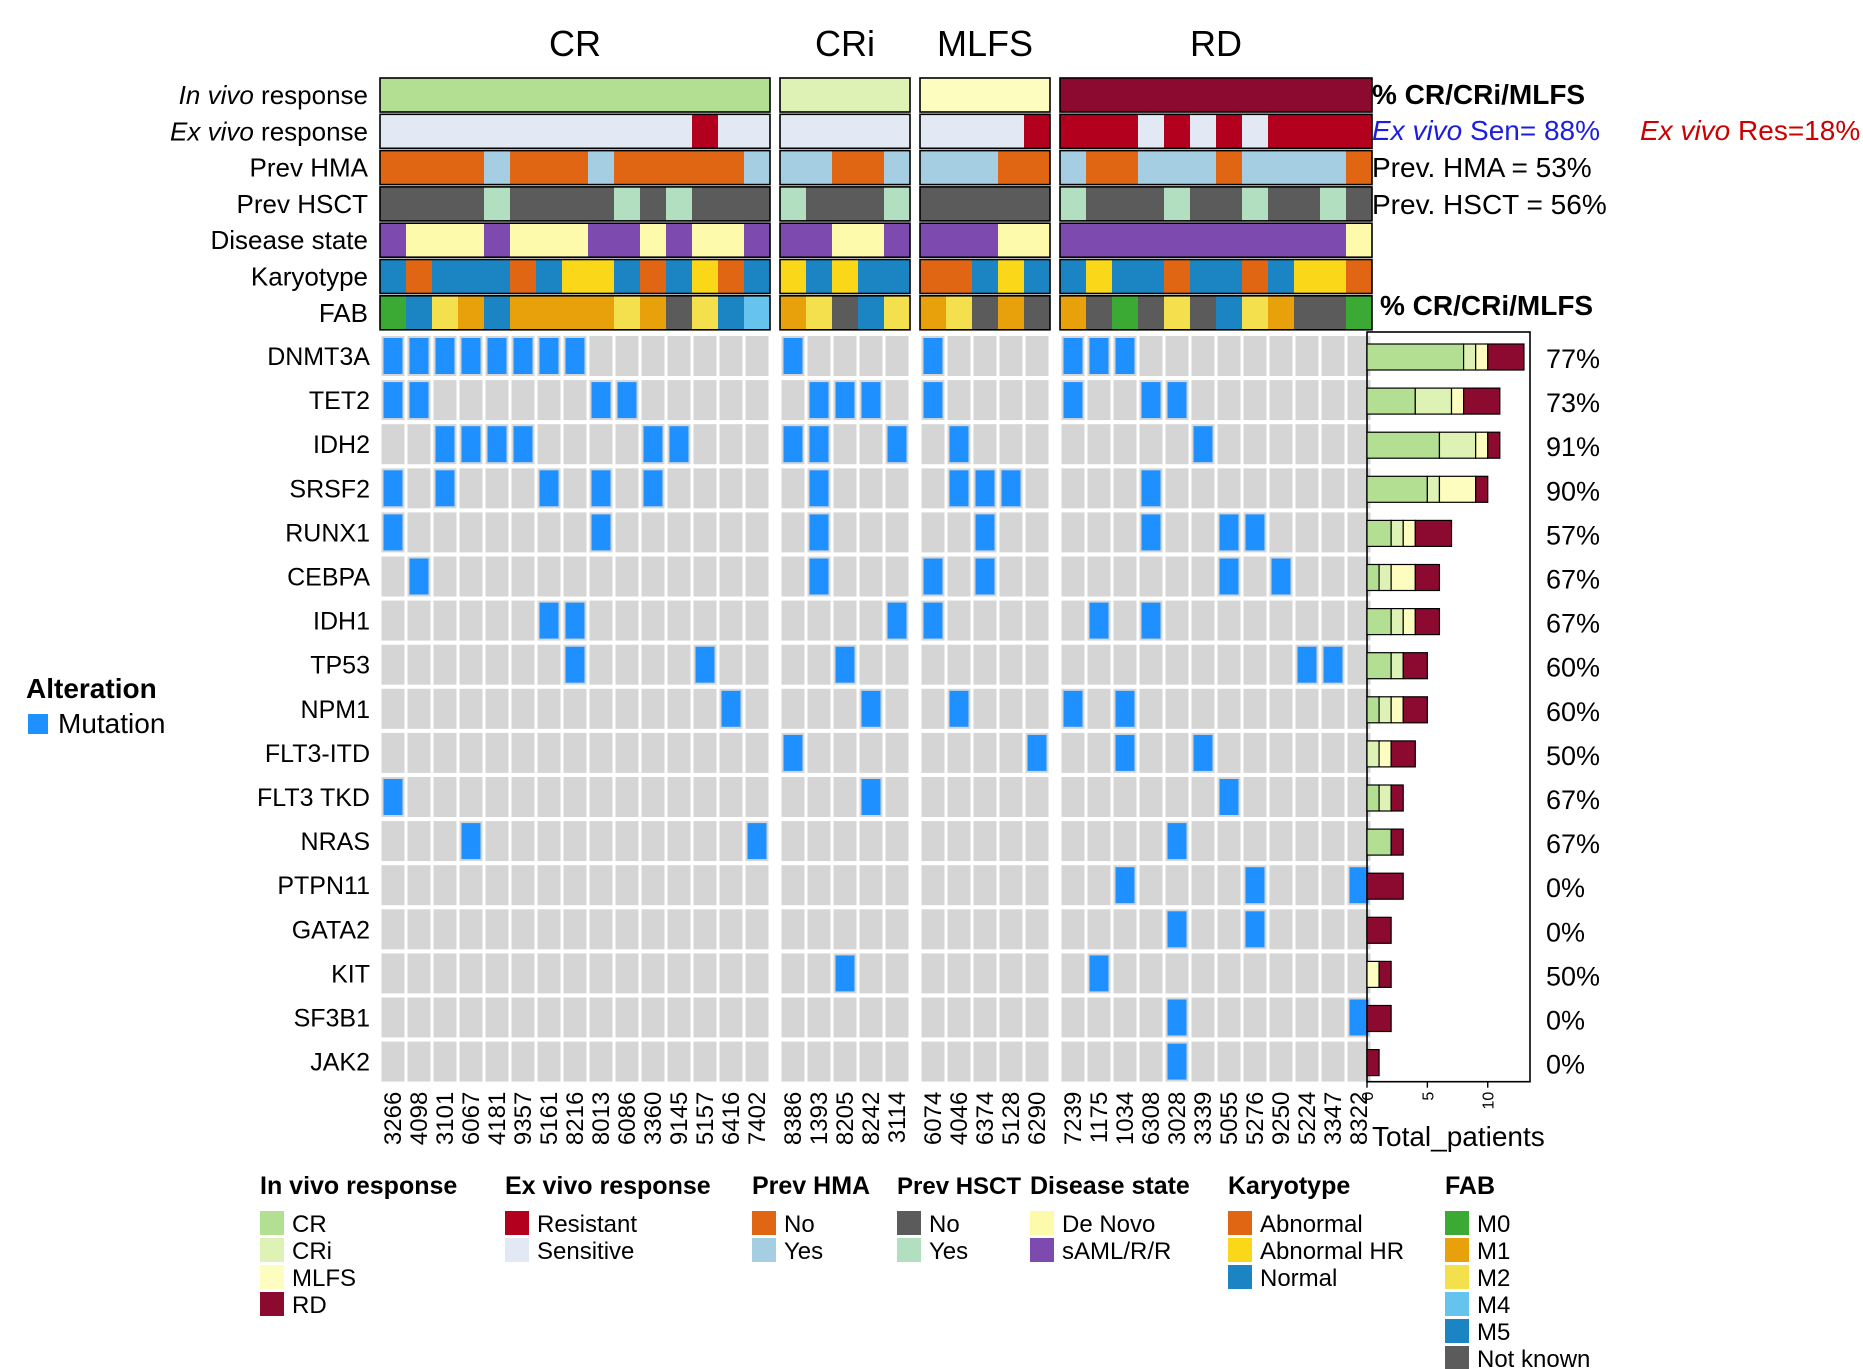 The height and width of the screenshot is (1369, 1863). What do you see at coordinates (1368, 1096) in the screenshot?
I see `bar-axis-tick-label: 0` at bounding box center [1368, 1096].